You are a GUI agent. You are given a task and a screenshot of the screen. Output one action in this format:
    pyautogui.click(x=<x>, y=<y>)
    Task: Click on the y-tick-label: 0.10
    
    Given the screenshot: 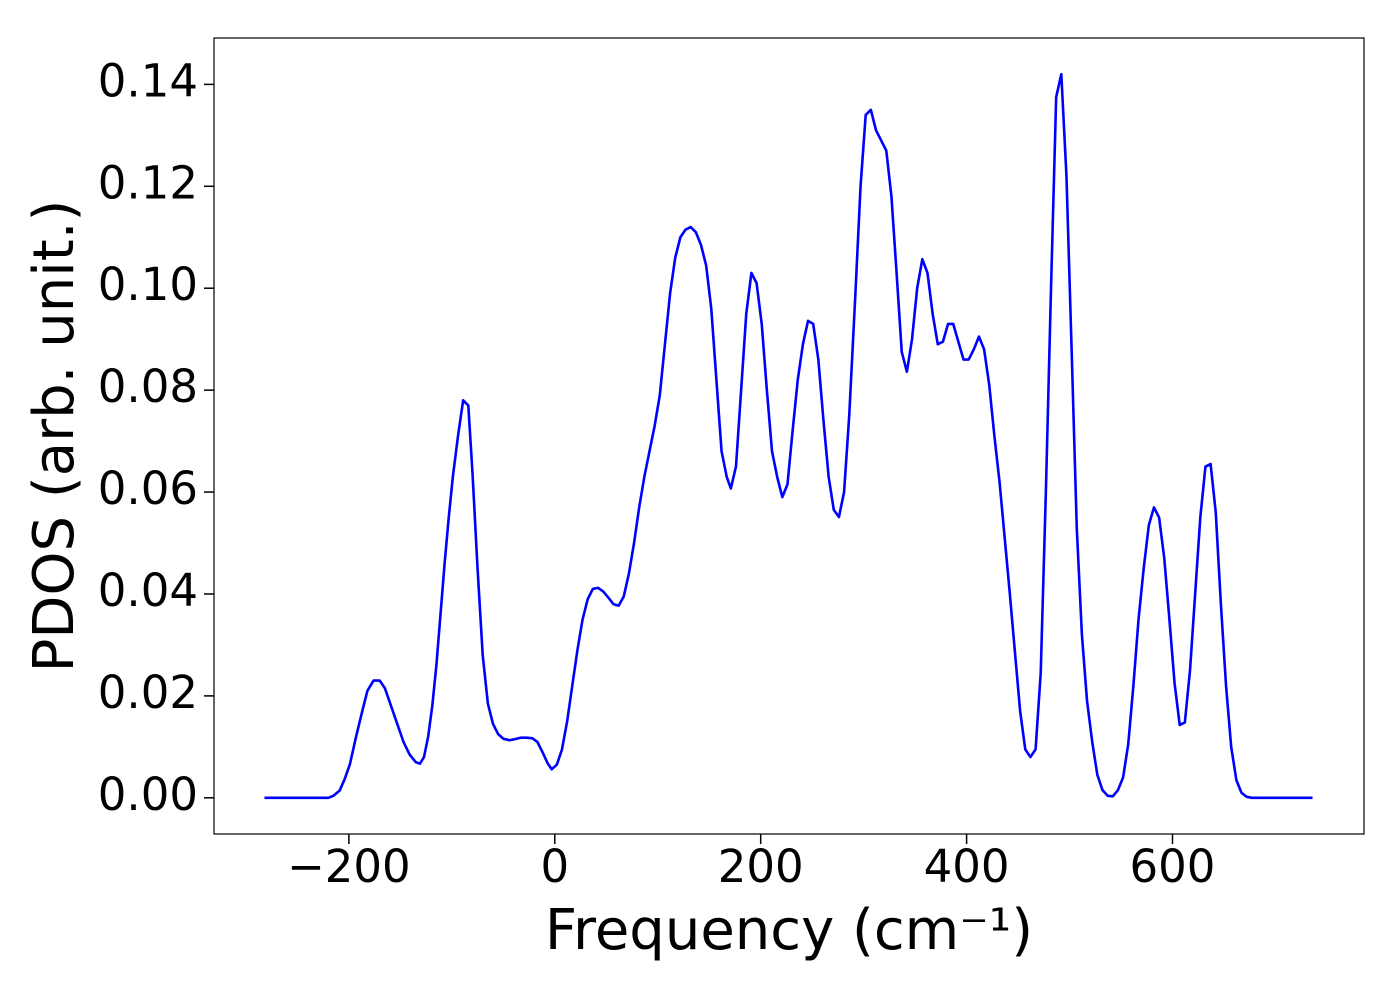 What is the action you would take?
    pyautogui.click(x=148, y=284)
    